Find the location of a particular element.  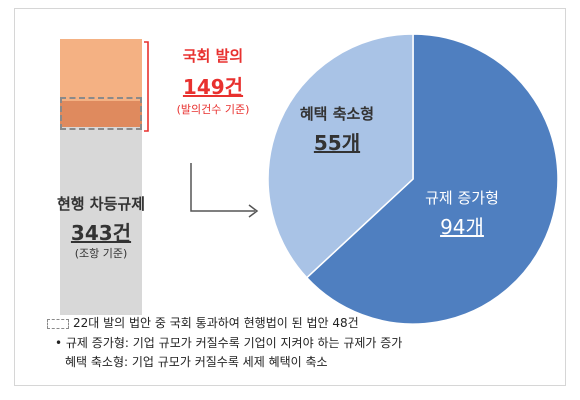

bar-segment-proposed is located at coordinates (101, 70).